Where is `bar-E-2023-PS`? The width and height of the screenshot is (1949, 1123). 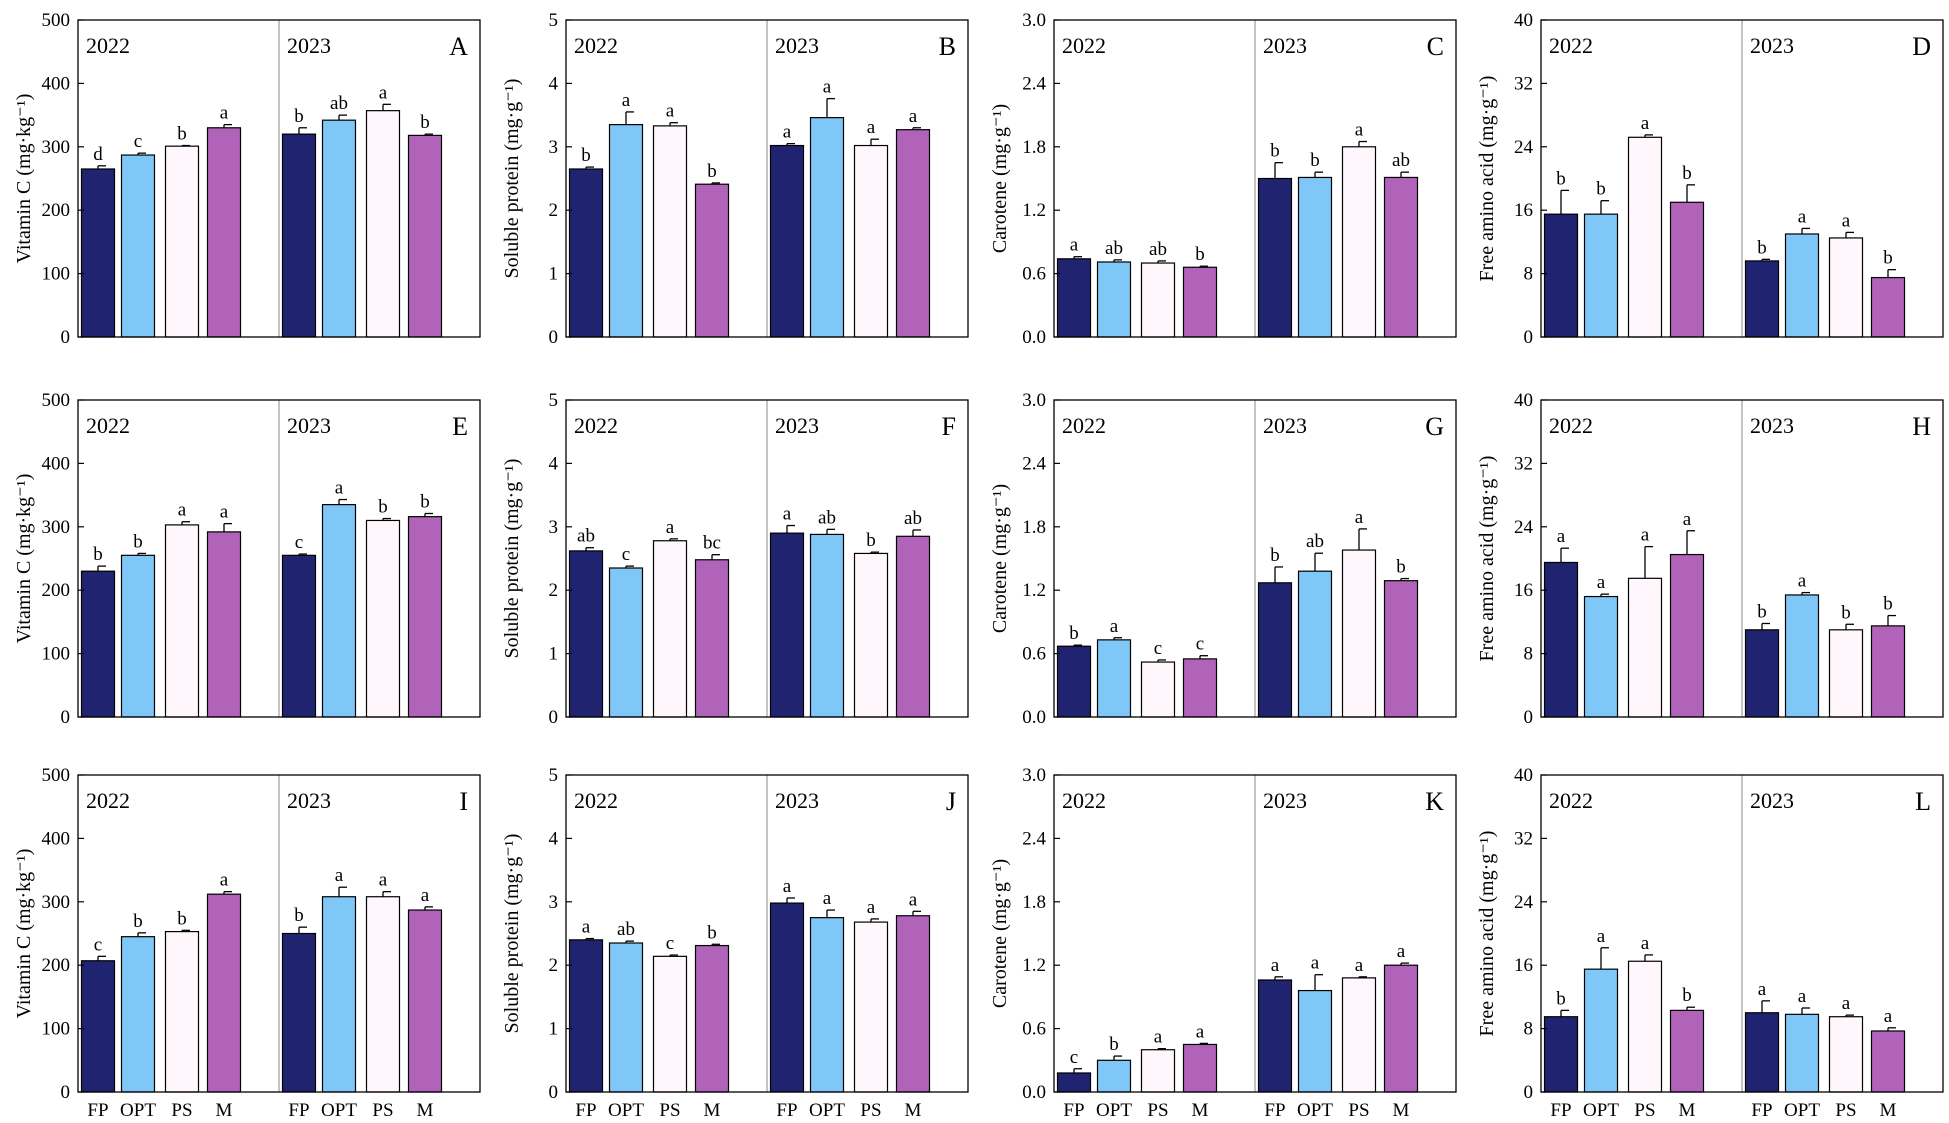
bar-E-2023-PS is located at coordinates (383, 618).